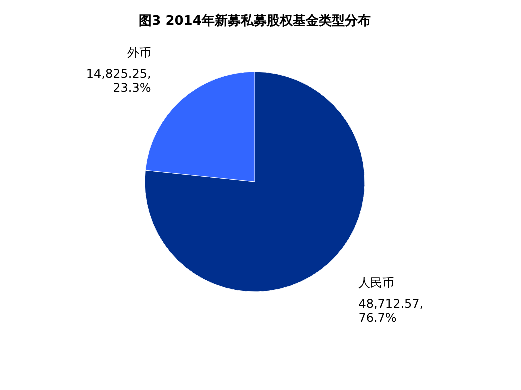 This screenshot has height=390, width=521. I want to click on chart-title: 图3 2014年新募私募股权基金类型分布, so click(255, 21).